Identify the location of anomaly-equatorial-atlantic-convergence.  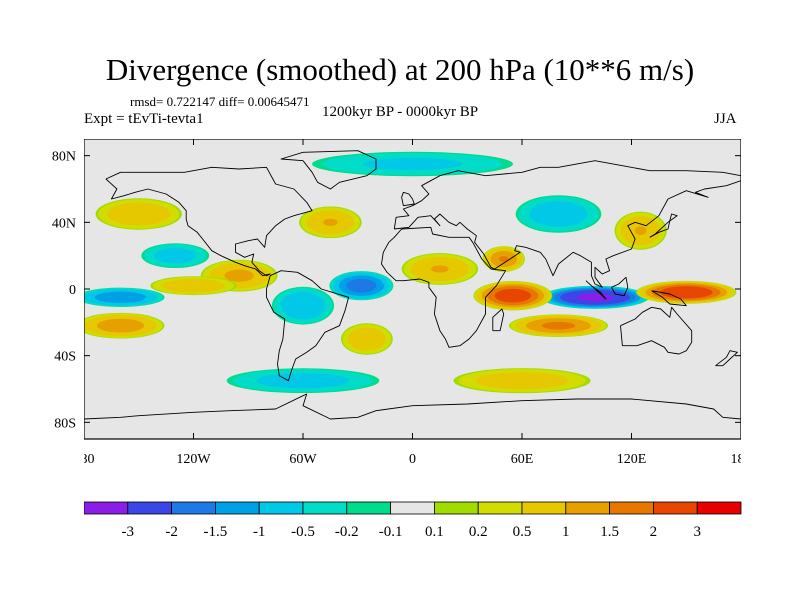
(361, 286).